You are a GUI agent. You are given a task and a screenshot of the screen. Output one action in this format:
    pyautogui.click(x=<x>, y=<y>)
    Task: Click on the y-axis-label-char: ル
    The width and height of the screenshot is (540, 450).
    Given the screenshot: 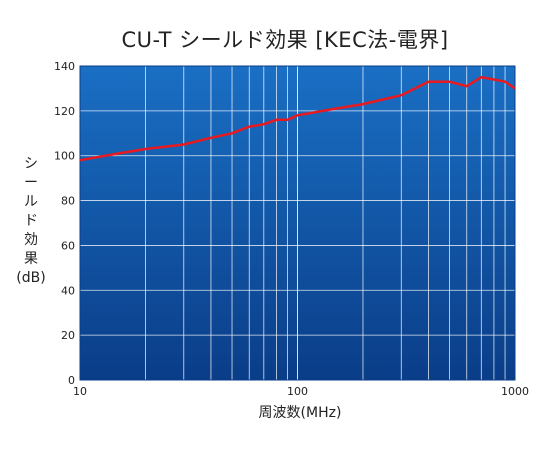 What is the action you would take?
    pyautogui.click(x=31, y=202)
    